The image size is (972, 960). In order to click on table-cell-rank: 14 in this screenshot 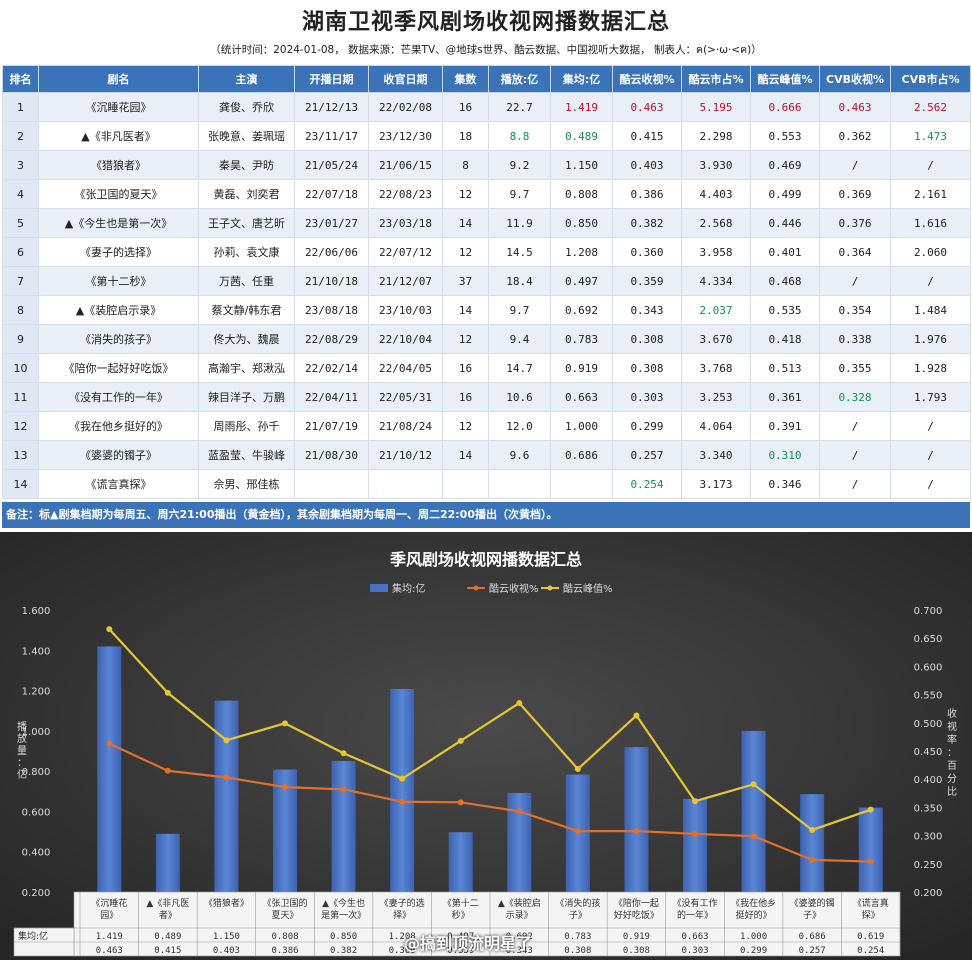, I will do `click(20, 484)`.